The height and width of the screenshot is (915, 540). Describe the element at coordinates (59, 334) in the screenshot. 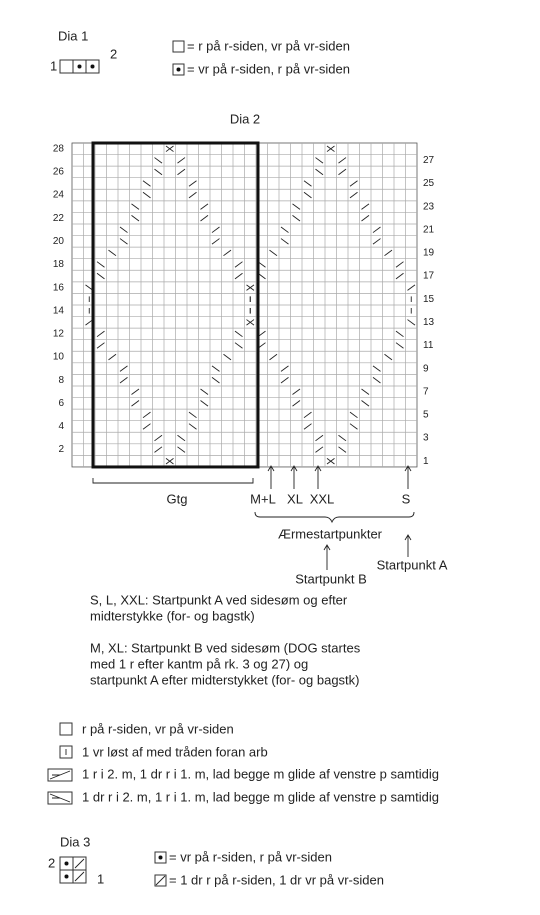

I see `row-number: 12` at that location.